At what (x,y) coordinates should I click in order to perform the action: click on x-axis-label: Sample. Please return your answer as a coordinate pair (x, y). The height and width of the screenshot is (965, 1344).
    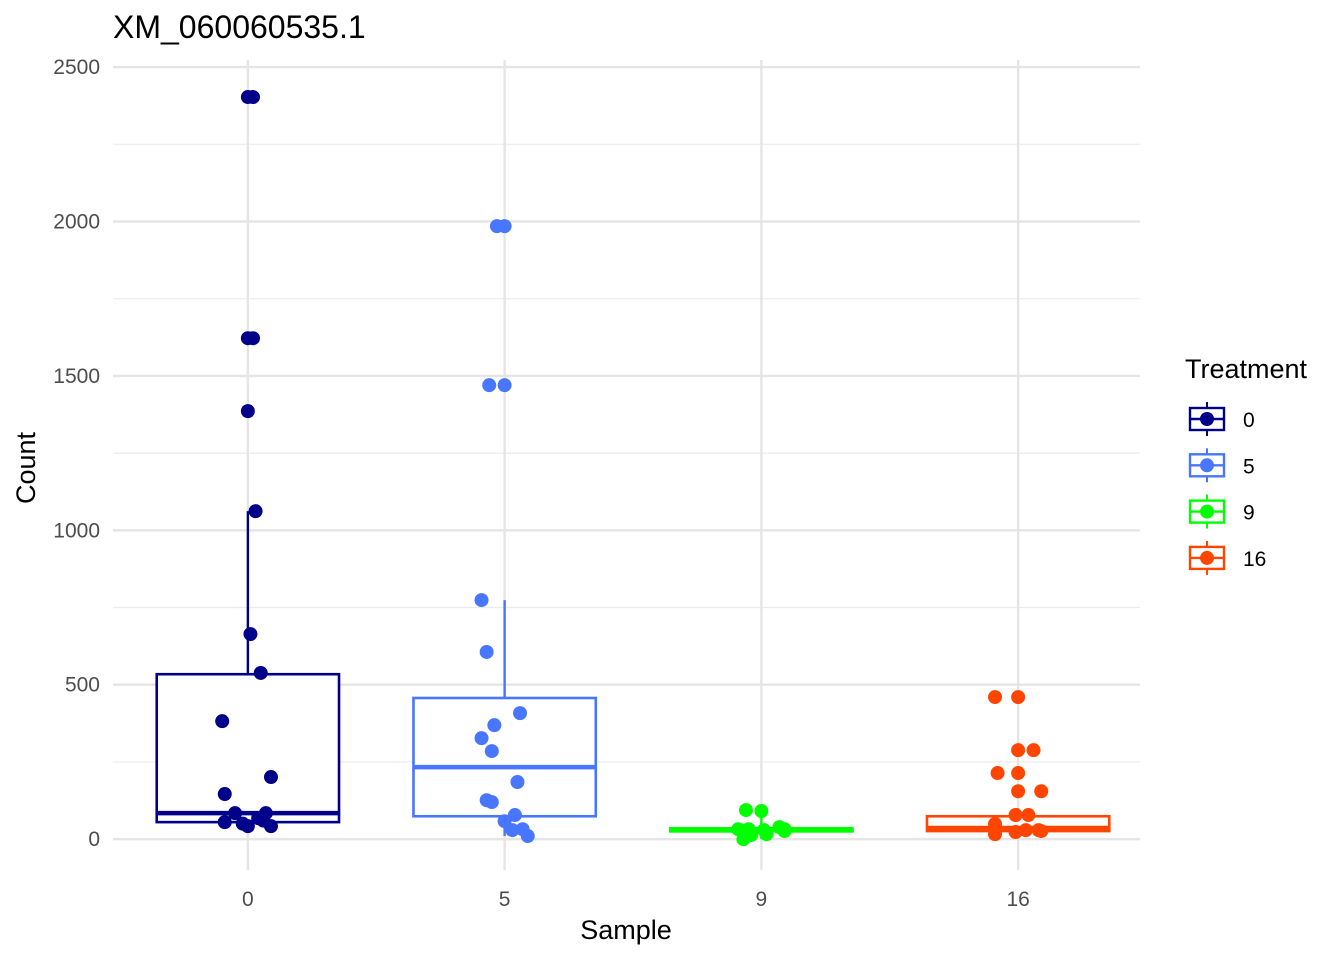
    Looking at the image, I should click on (626, 930).